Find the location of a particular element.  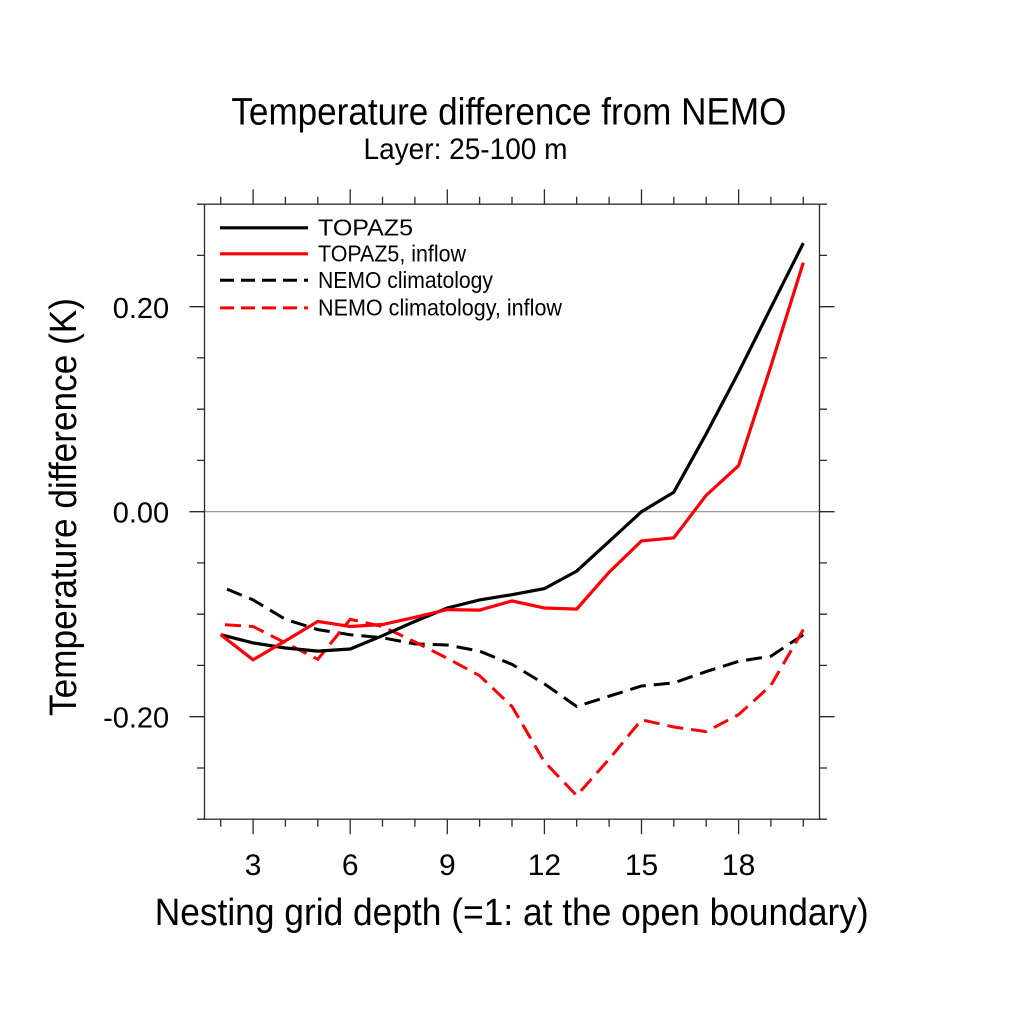

svg-text: 6 is located at coordinates (350, 865).